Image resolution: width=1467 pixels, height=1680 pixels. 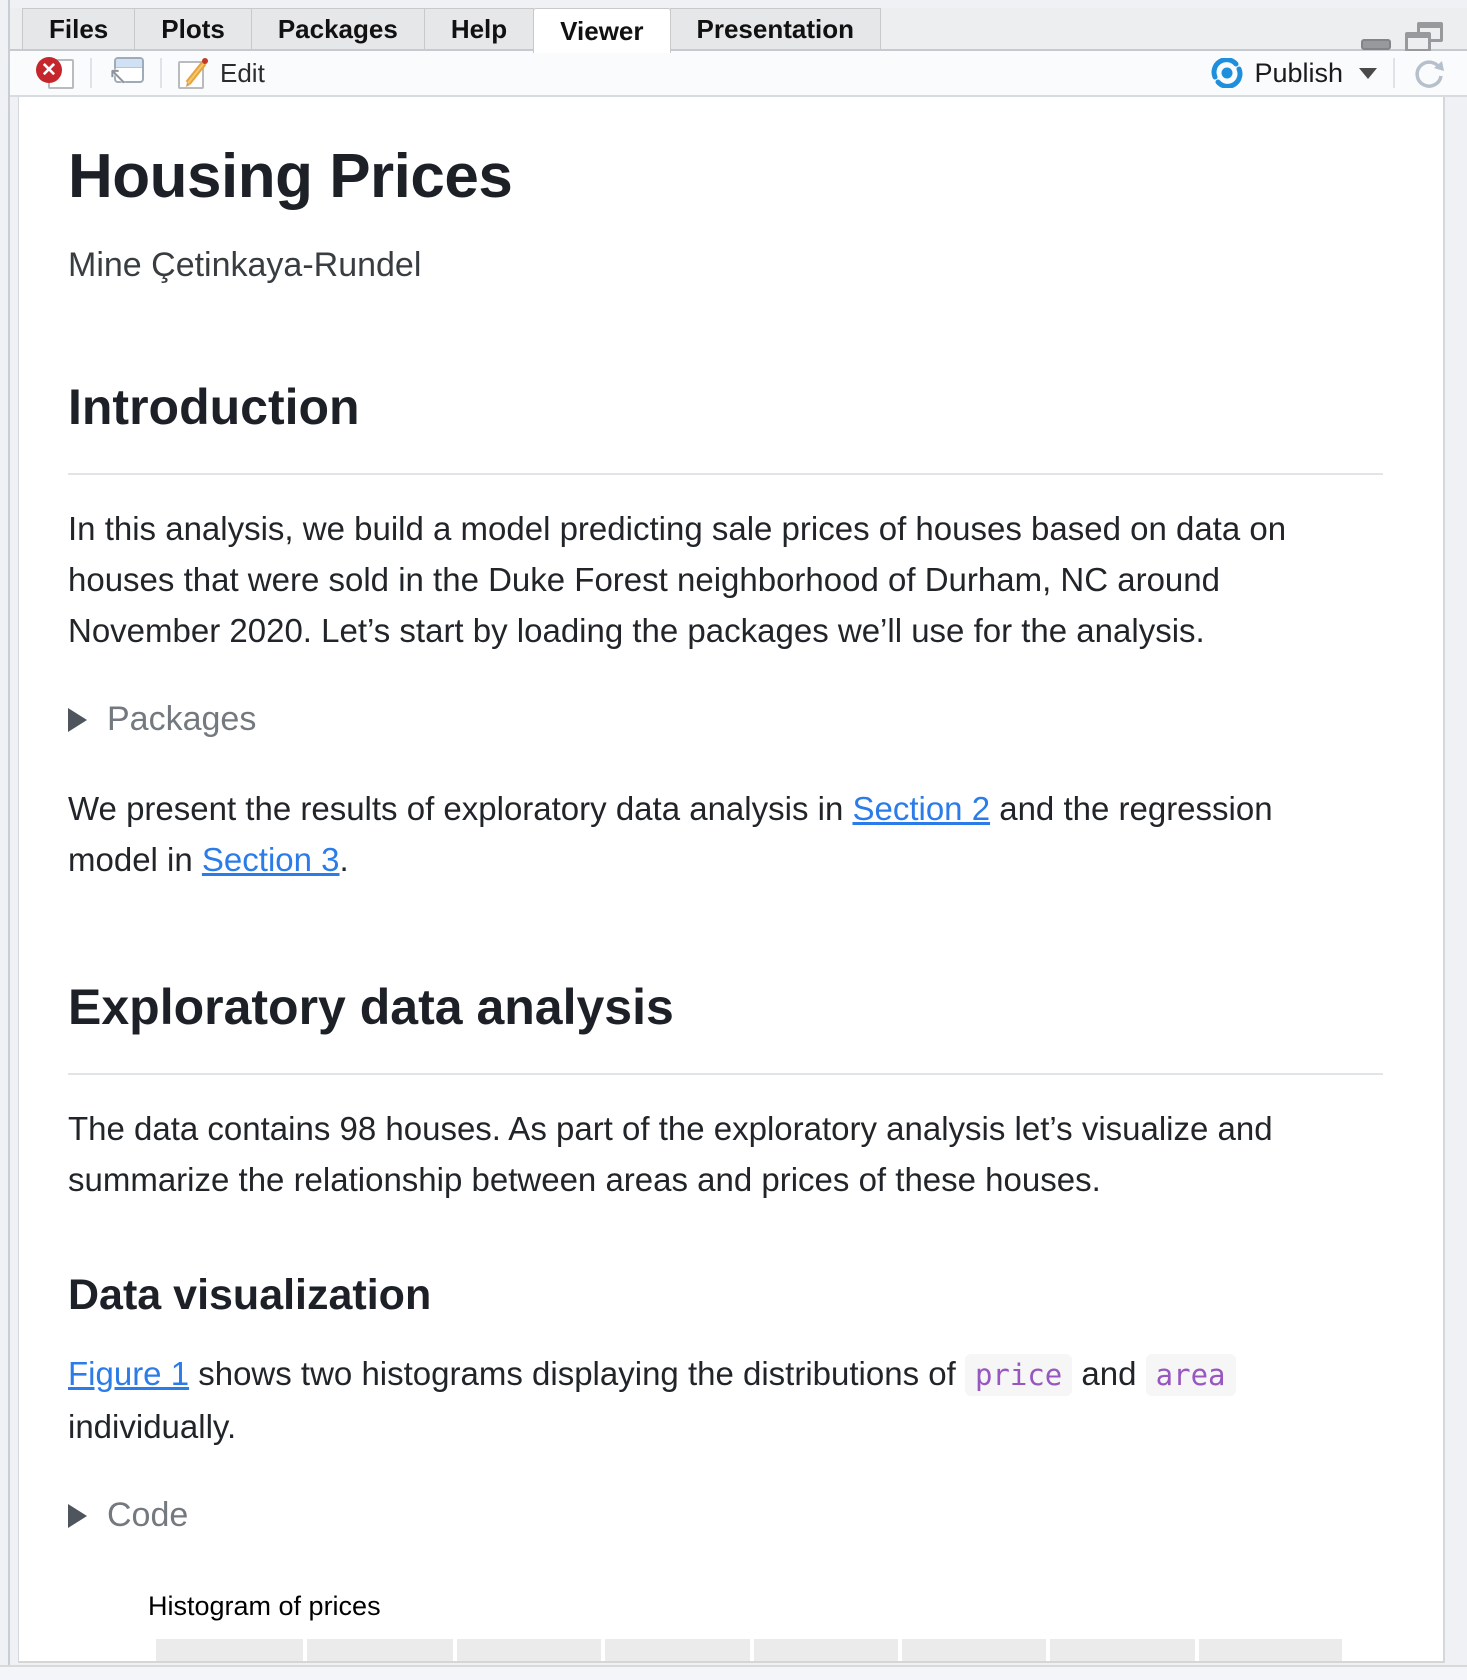 I want to click on pane-divider, so click(x=9, y=840).